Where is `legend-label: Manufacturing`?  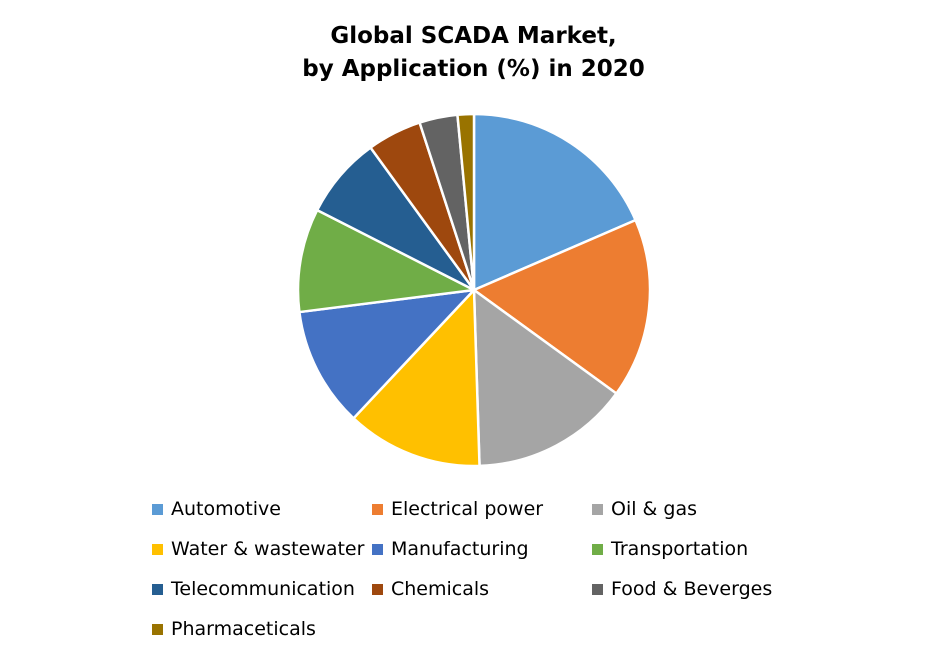
legend-label: Manufacturing is located at coordinates (460, 549).